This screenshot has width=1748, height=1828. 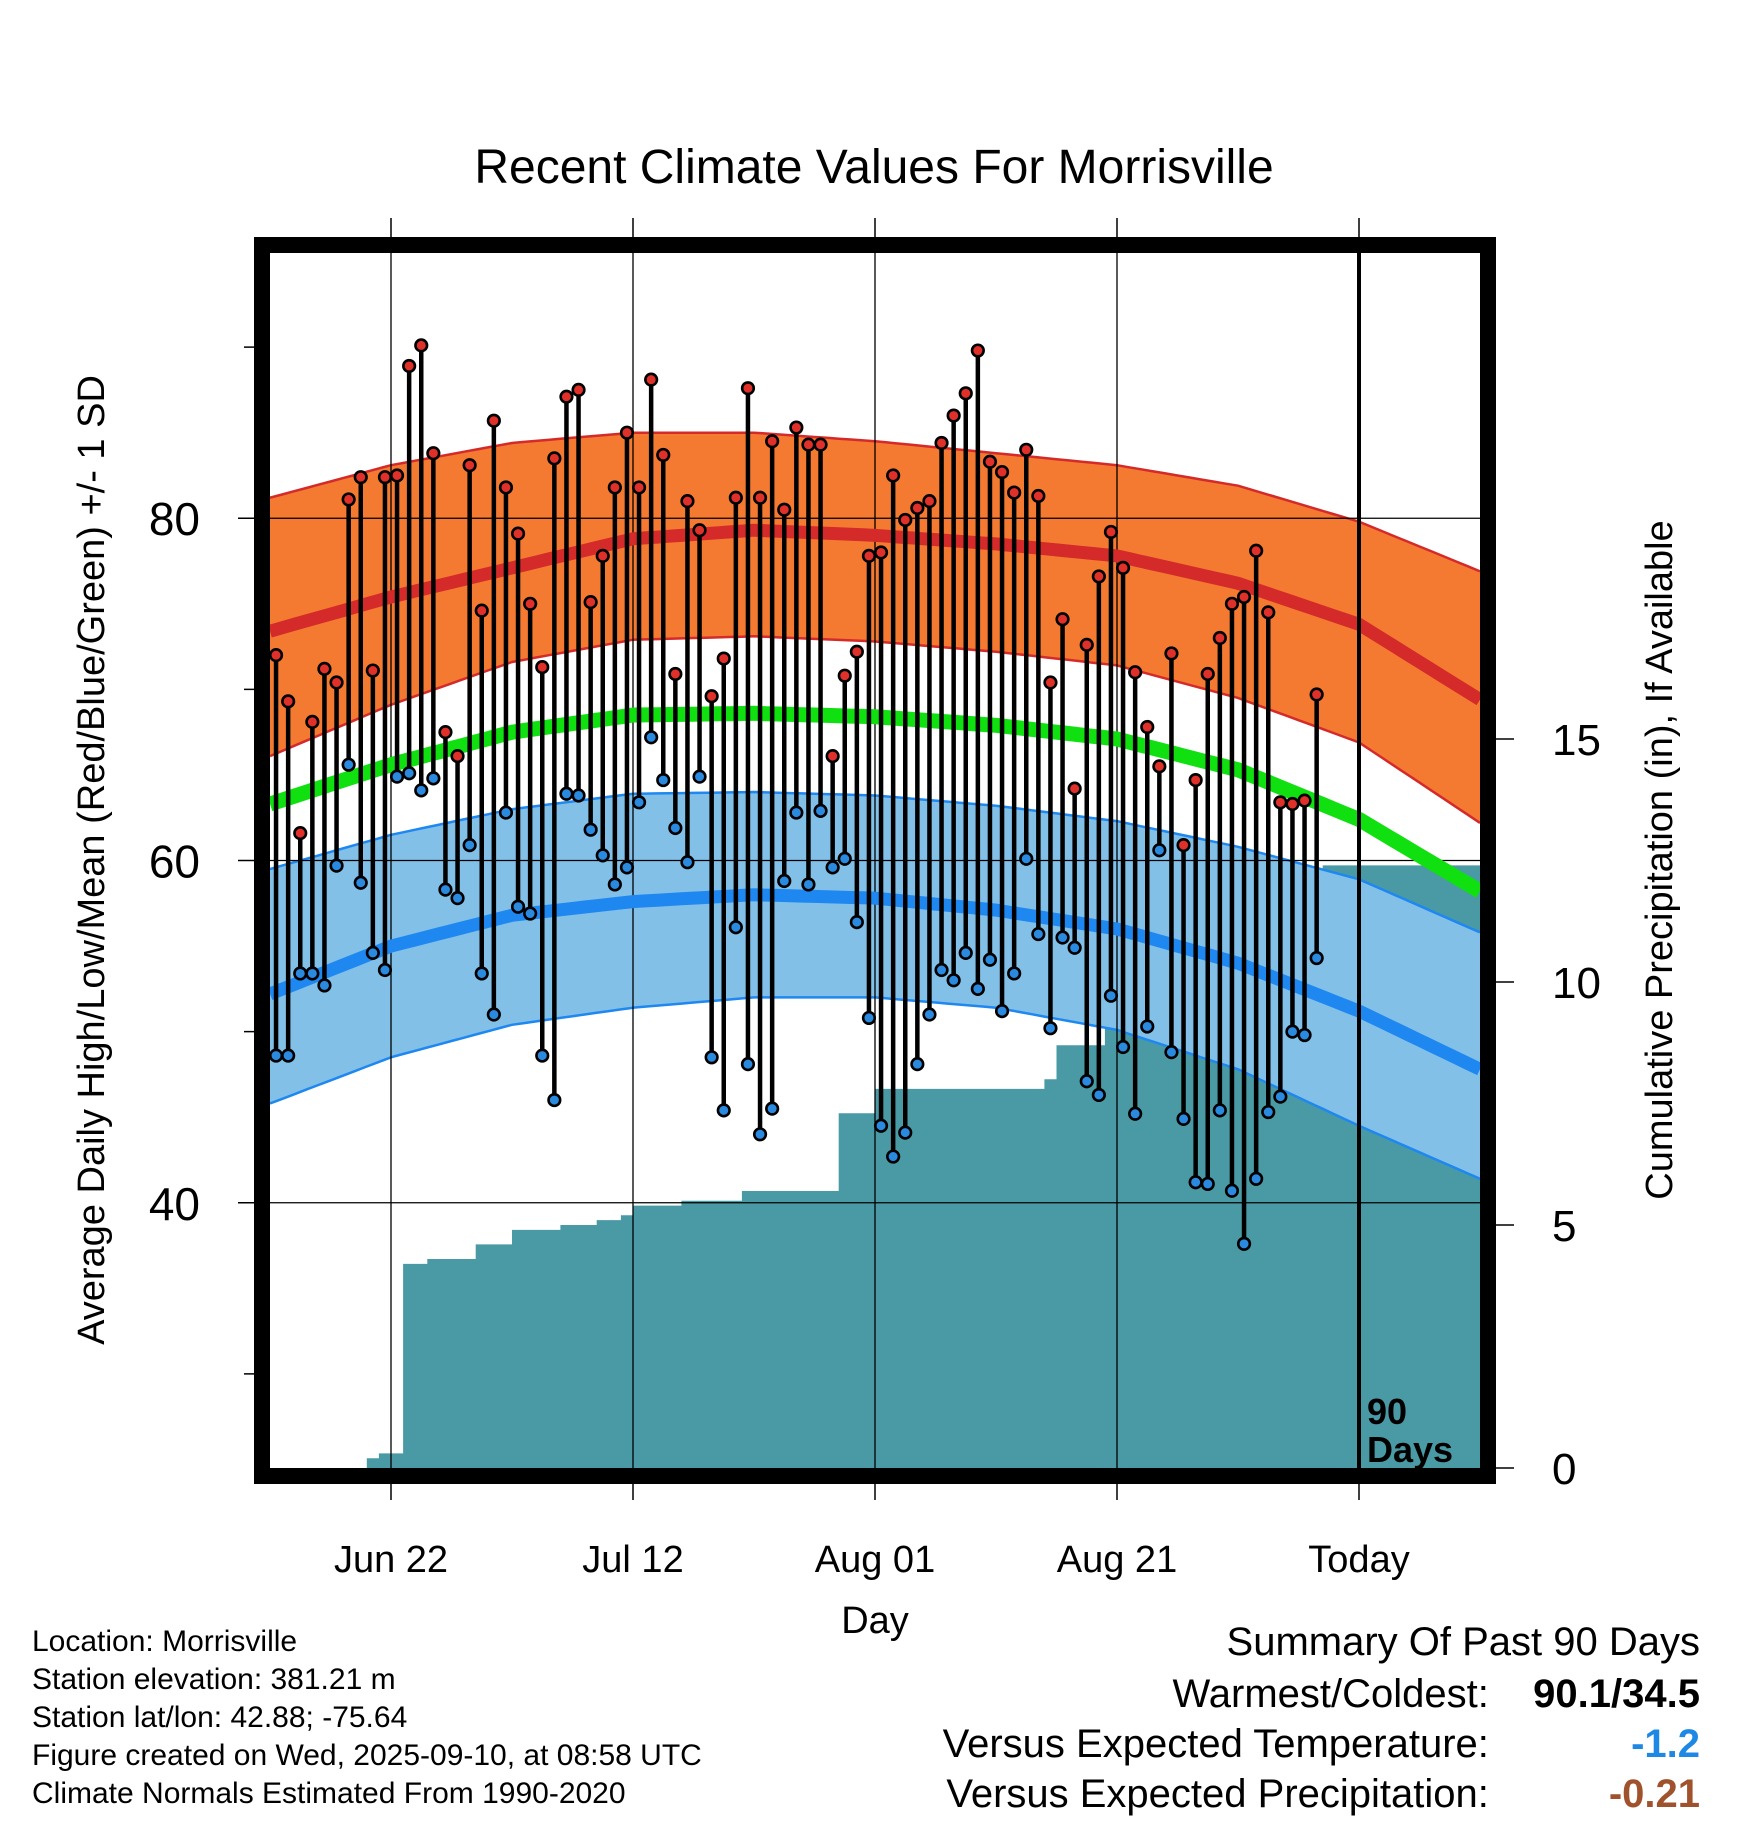 What do you see at coordinates (1330, 1694) in the screenshot?
I see `summary-warmest-label: Warmest/Coldest:` at bounding box center [1330, 1694].